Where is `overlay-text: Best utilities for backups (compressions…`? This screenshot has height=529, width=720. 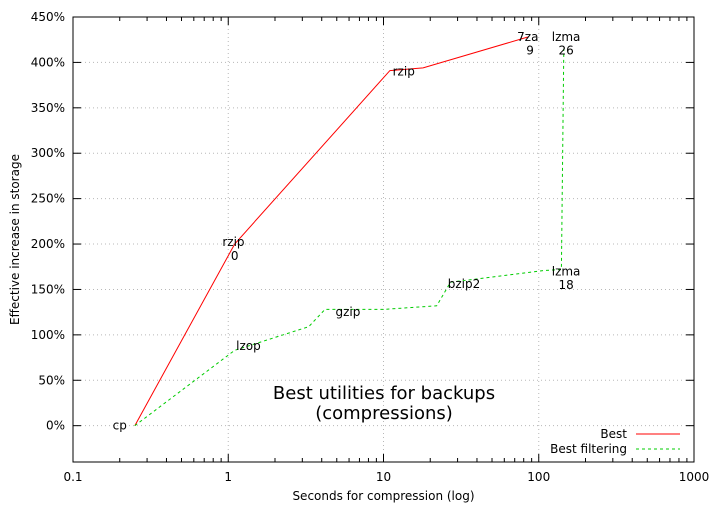
overlay-text: Best utilities for backups (compressions… is located at coordinates (384, 403).